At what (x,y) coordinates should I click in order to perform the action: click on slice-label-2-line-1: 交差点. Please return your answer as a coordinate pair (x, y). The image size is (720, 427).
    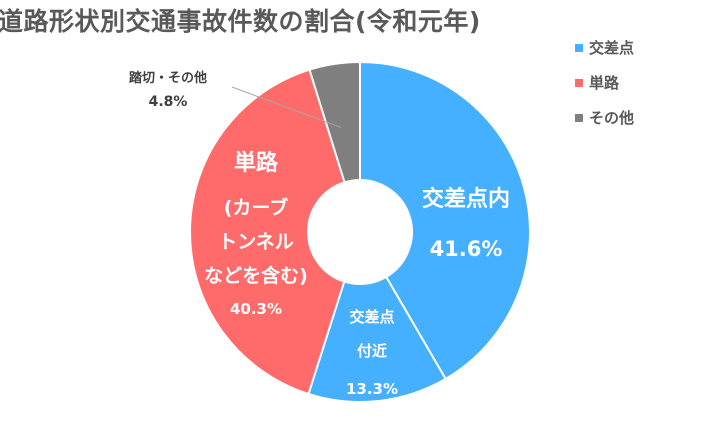
    Looking at the image, I should click on (371, 317).